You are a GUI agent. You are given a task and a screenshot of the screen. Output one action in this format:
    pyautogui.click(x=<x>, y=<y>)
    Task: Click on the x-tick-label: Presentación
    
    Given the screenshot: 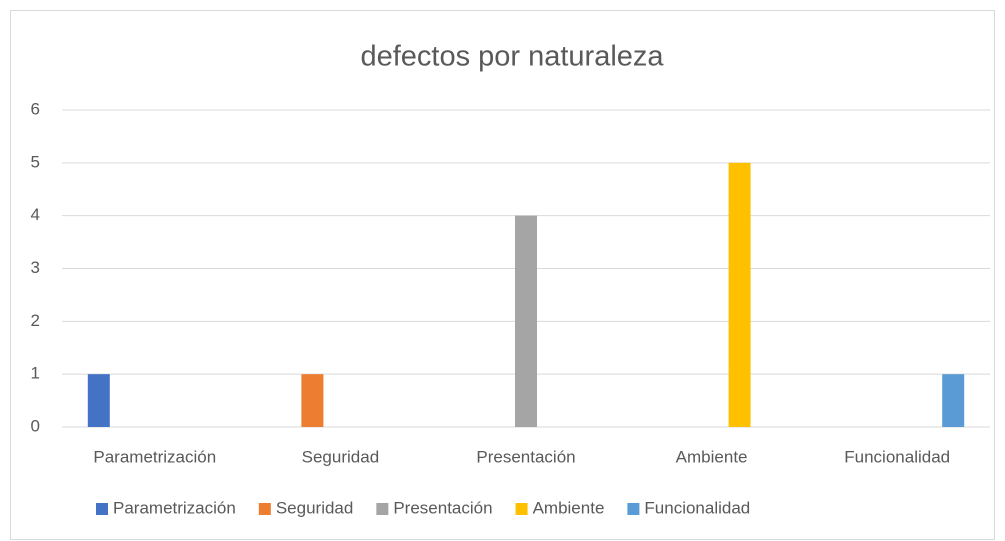 What is the action you would take?
    pyautogui.click(x=525, y=456)
    